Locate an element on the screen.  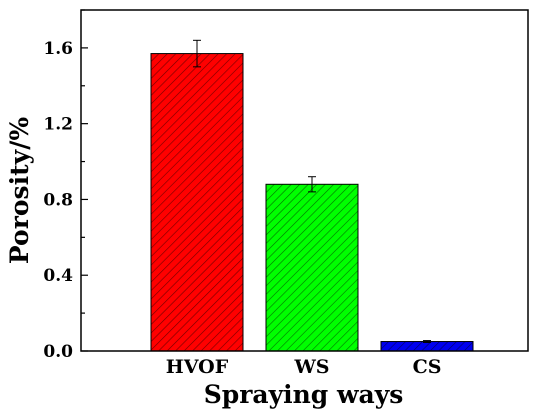
bar-hatch-hvof is located at coordinates (197, 202).